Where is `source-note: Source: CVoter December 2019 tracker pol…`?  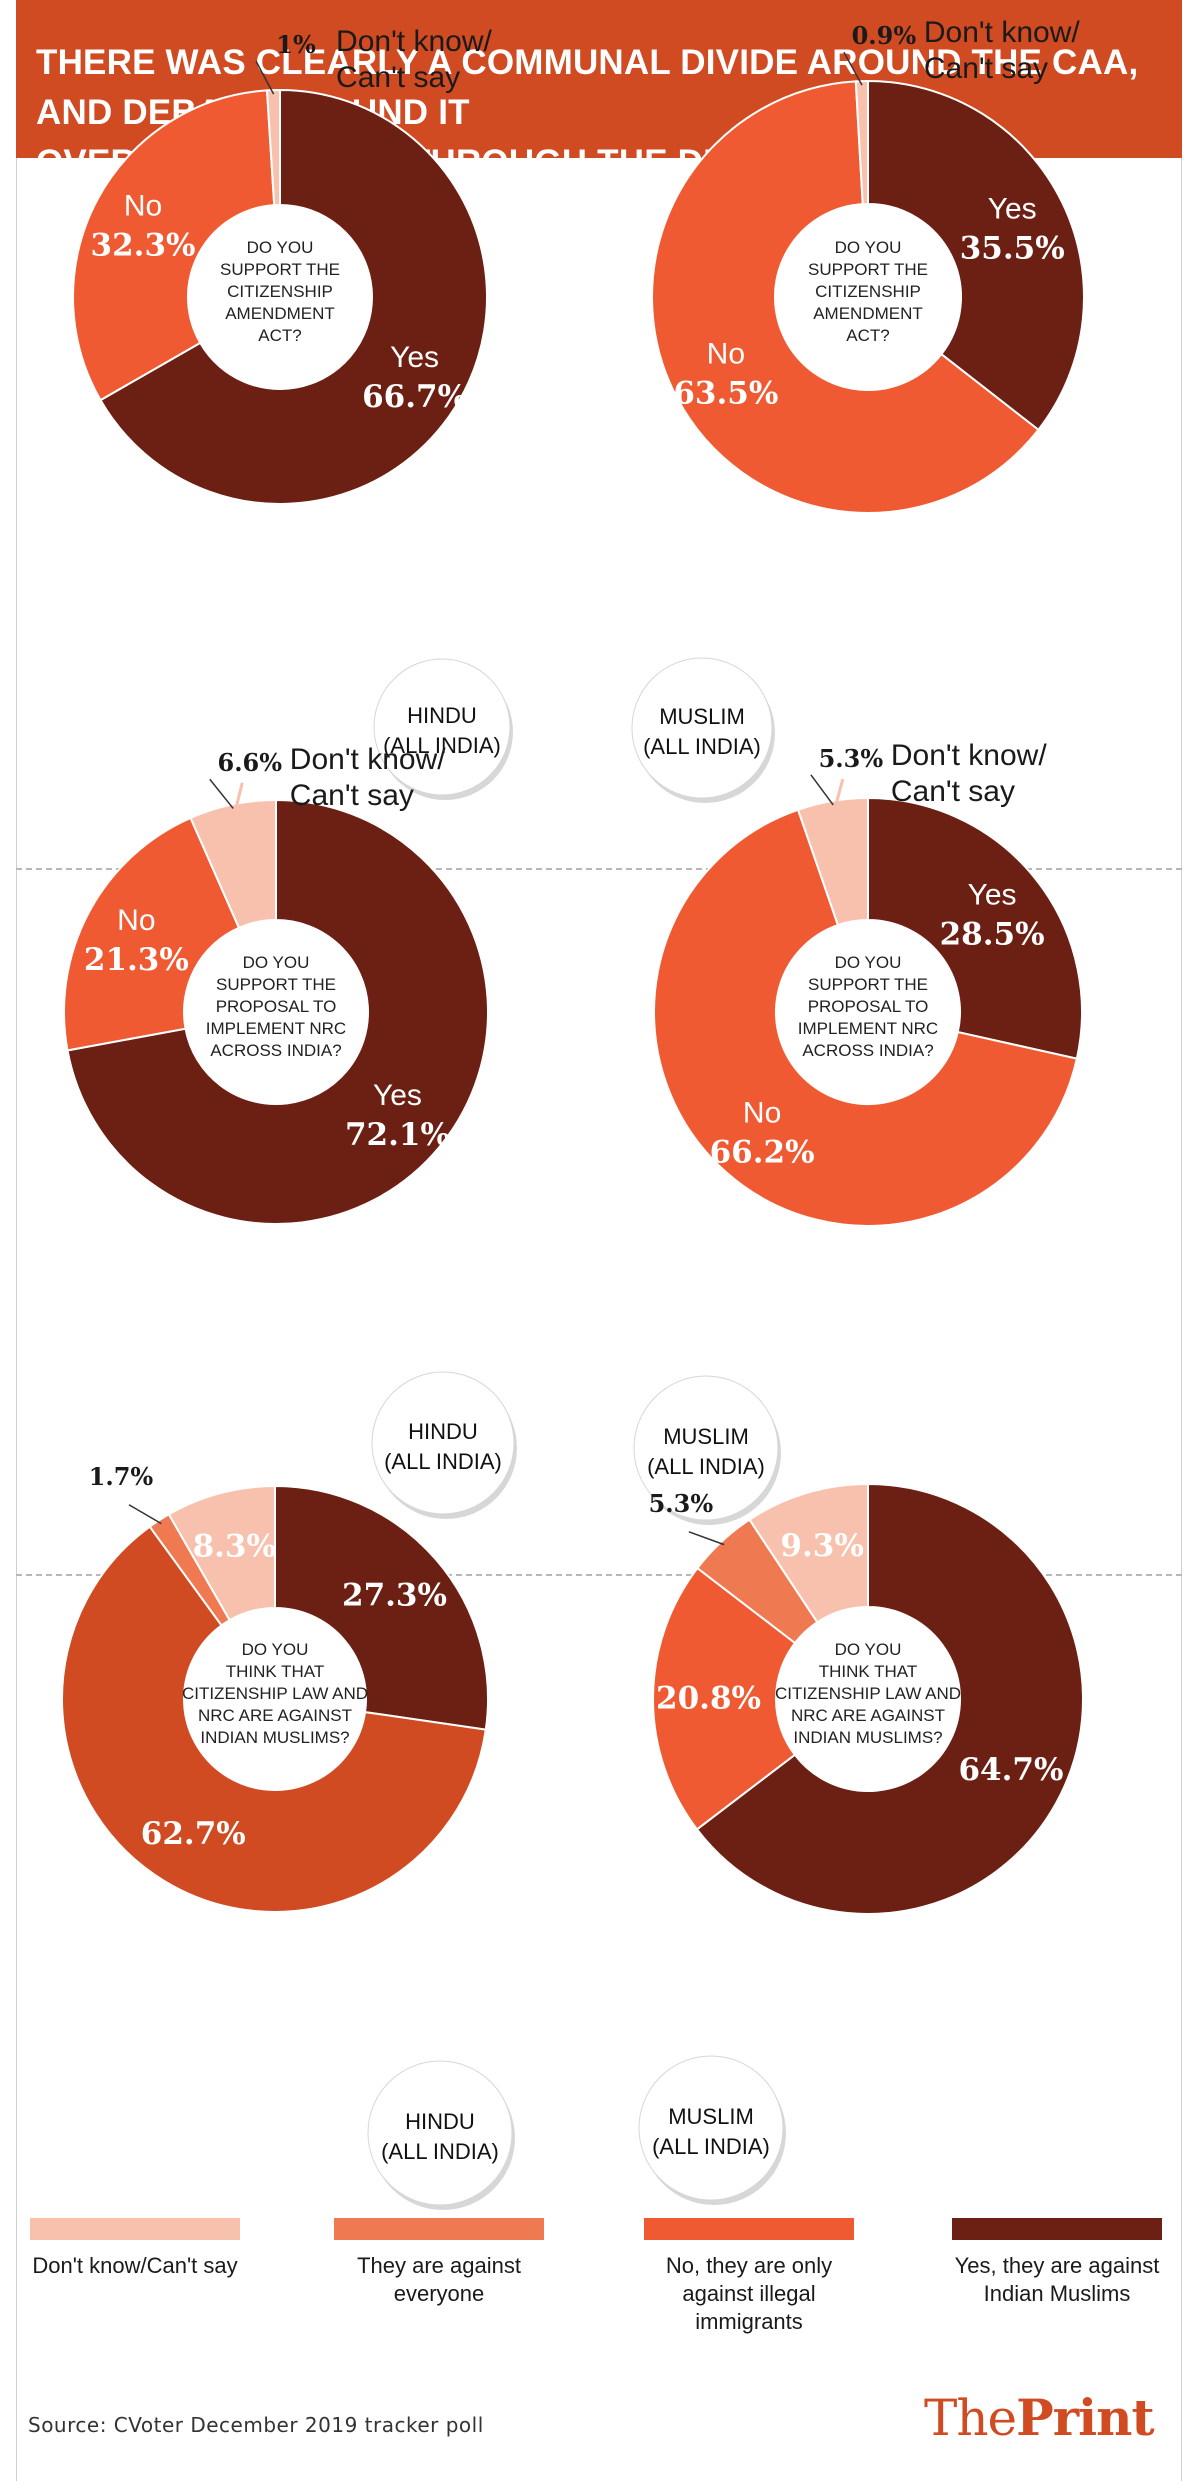
source-note: Source: CVoter December 2019 tracker pol… is located at coordinates (256, 2425).